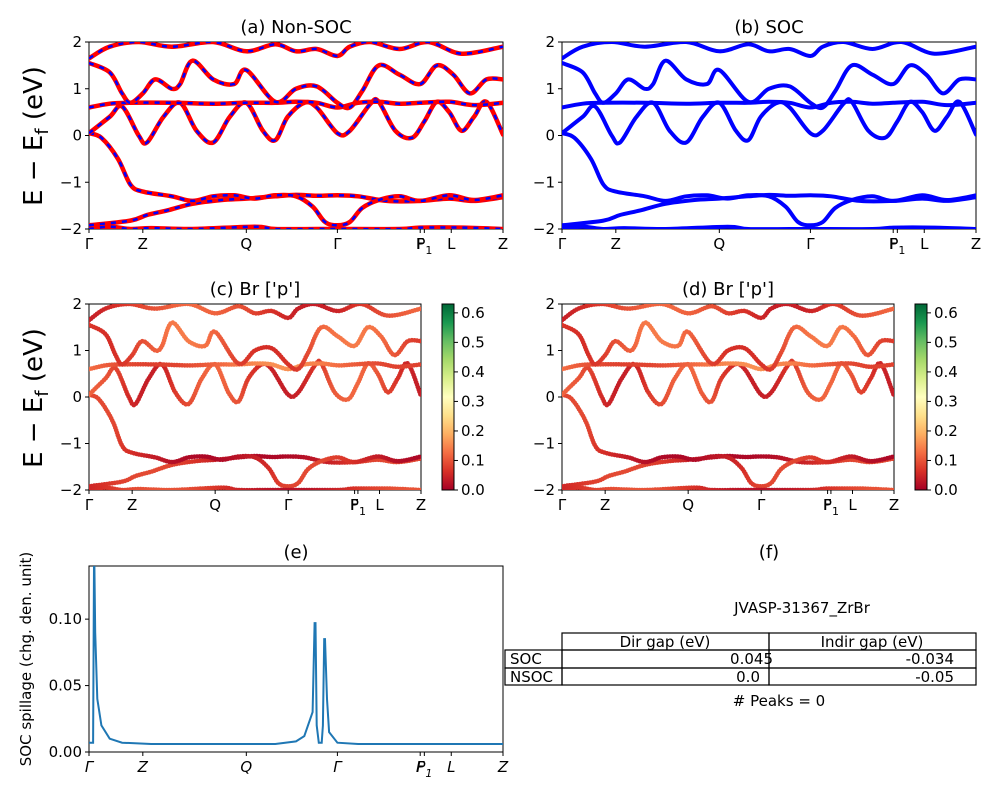  Describe the element at coordinates (473, 313) in the screenshot. I see `colorbar-tick-label: 0.6` at that location.